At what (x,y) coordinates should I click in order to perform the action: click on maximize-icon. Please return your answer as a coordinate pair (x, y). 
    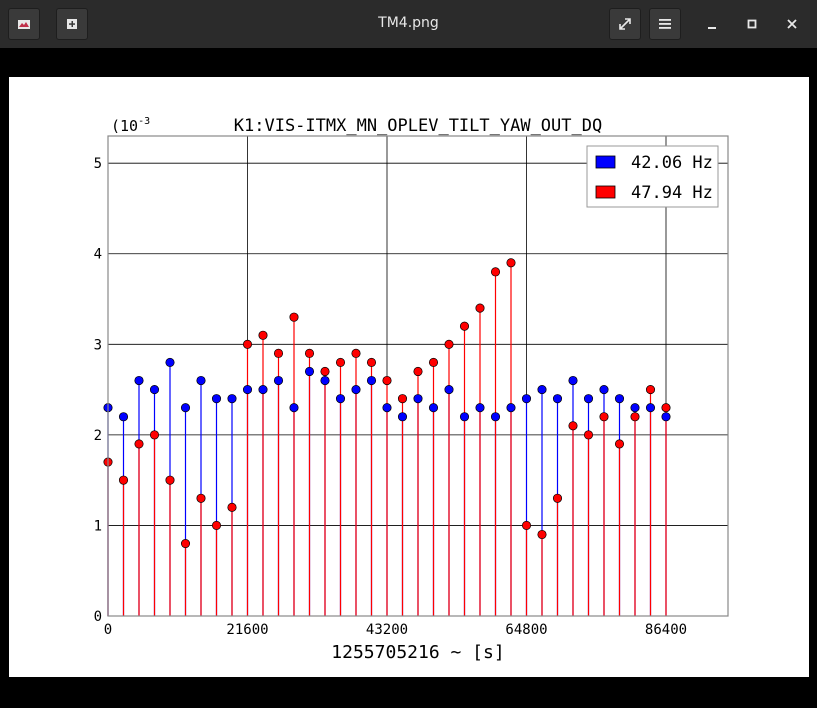
    Looking at the image, I should click on (752, 24).